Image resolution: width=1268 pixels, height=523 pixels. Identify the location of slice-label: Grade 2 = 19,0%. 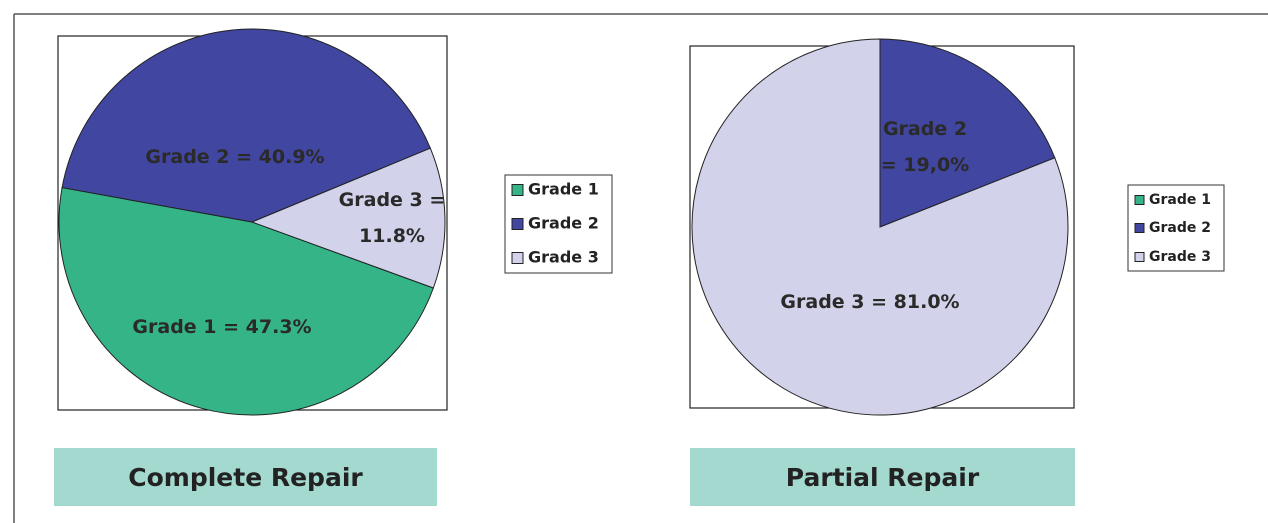
(925, 147).